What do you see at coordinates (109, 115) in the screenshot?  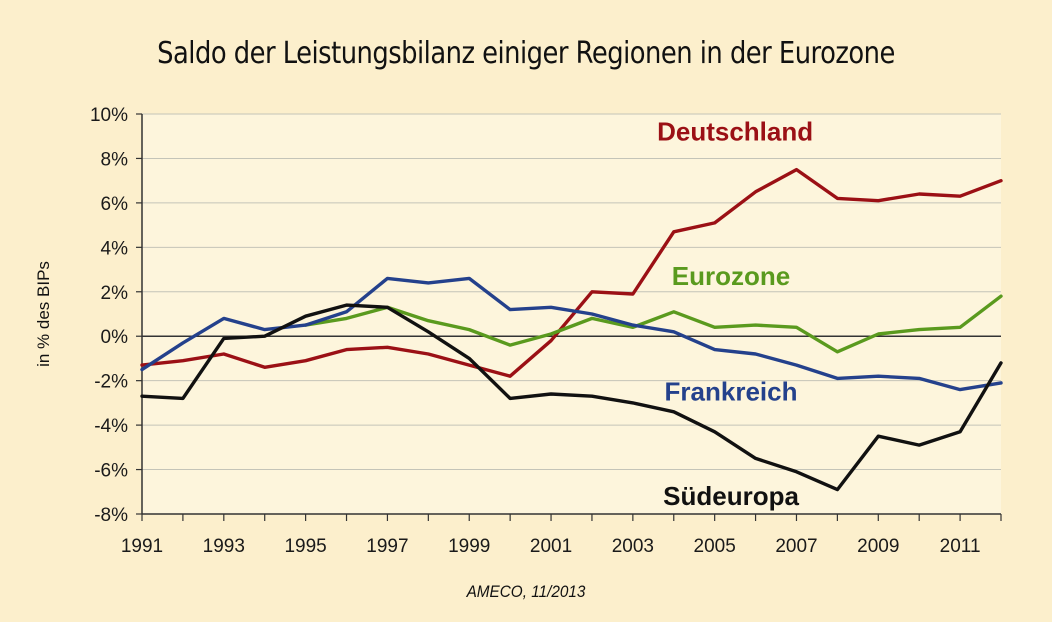 I see `y-tick-label: 10%` at bounding box center [109, 115].